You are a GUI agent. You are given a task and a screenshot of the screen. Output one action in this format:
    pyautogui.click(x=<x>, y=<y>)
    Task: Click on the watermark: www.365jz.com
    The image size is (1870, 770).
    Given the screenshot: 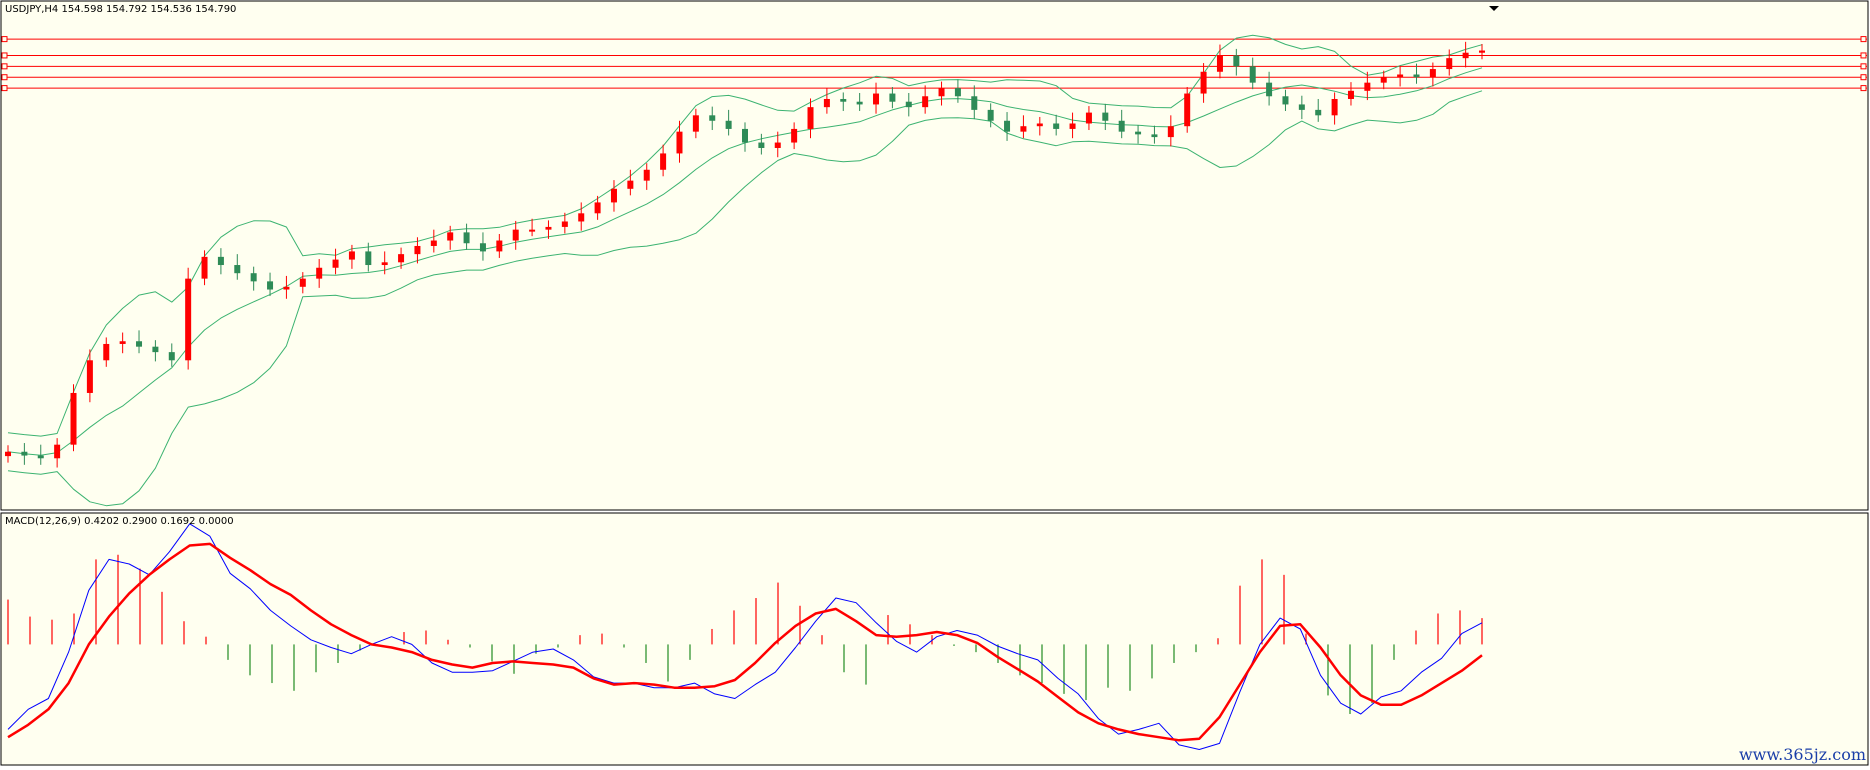 What is the action you would take?
    pyautogui.click(x=1802, y=754)
    